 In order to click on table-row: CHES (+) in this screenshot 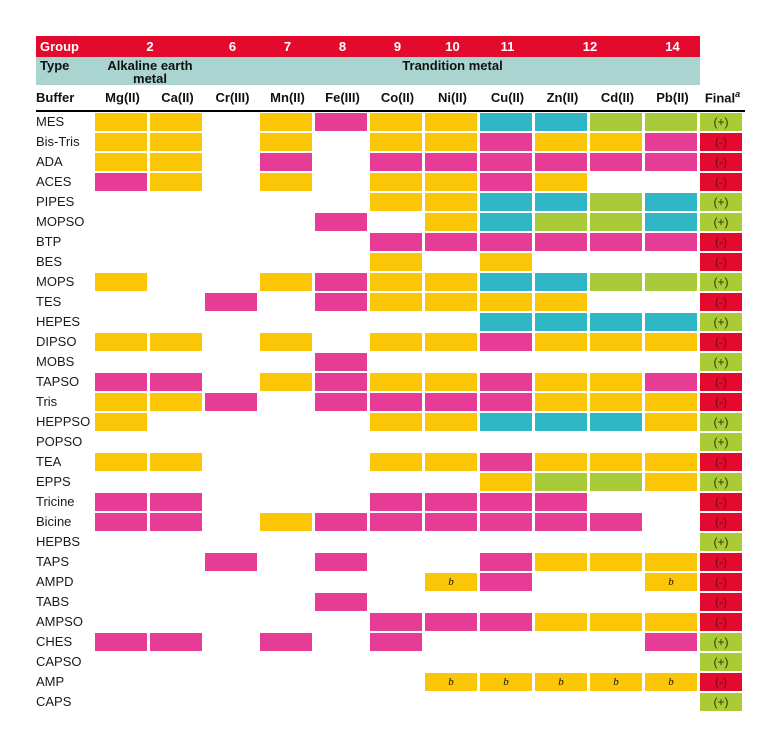, I will do `click(391, 642)`.